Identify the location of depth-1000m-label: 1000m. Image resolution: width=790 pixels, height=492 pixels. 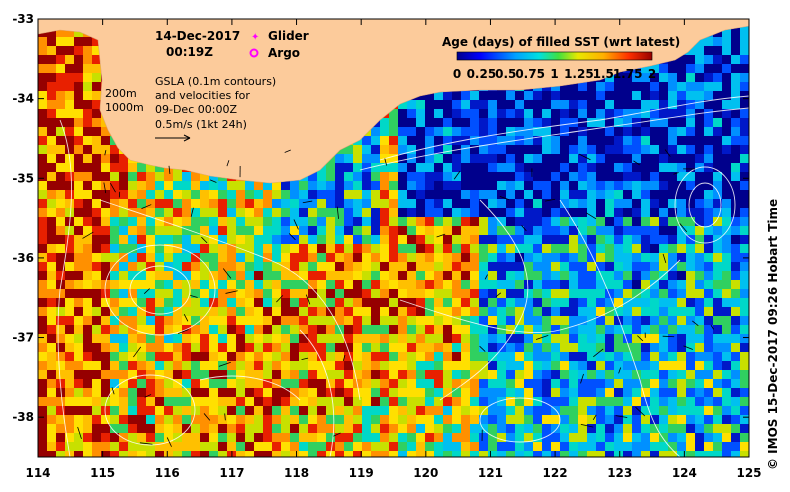
(124, 107).